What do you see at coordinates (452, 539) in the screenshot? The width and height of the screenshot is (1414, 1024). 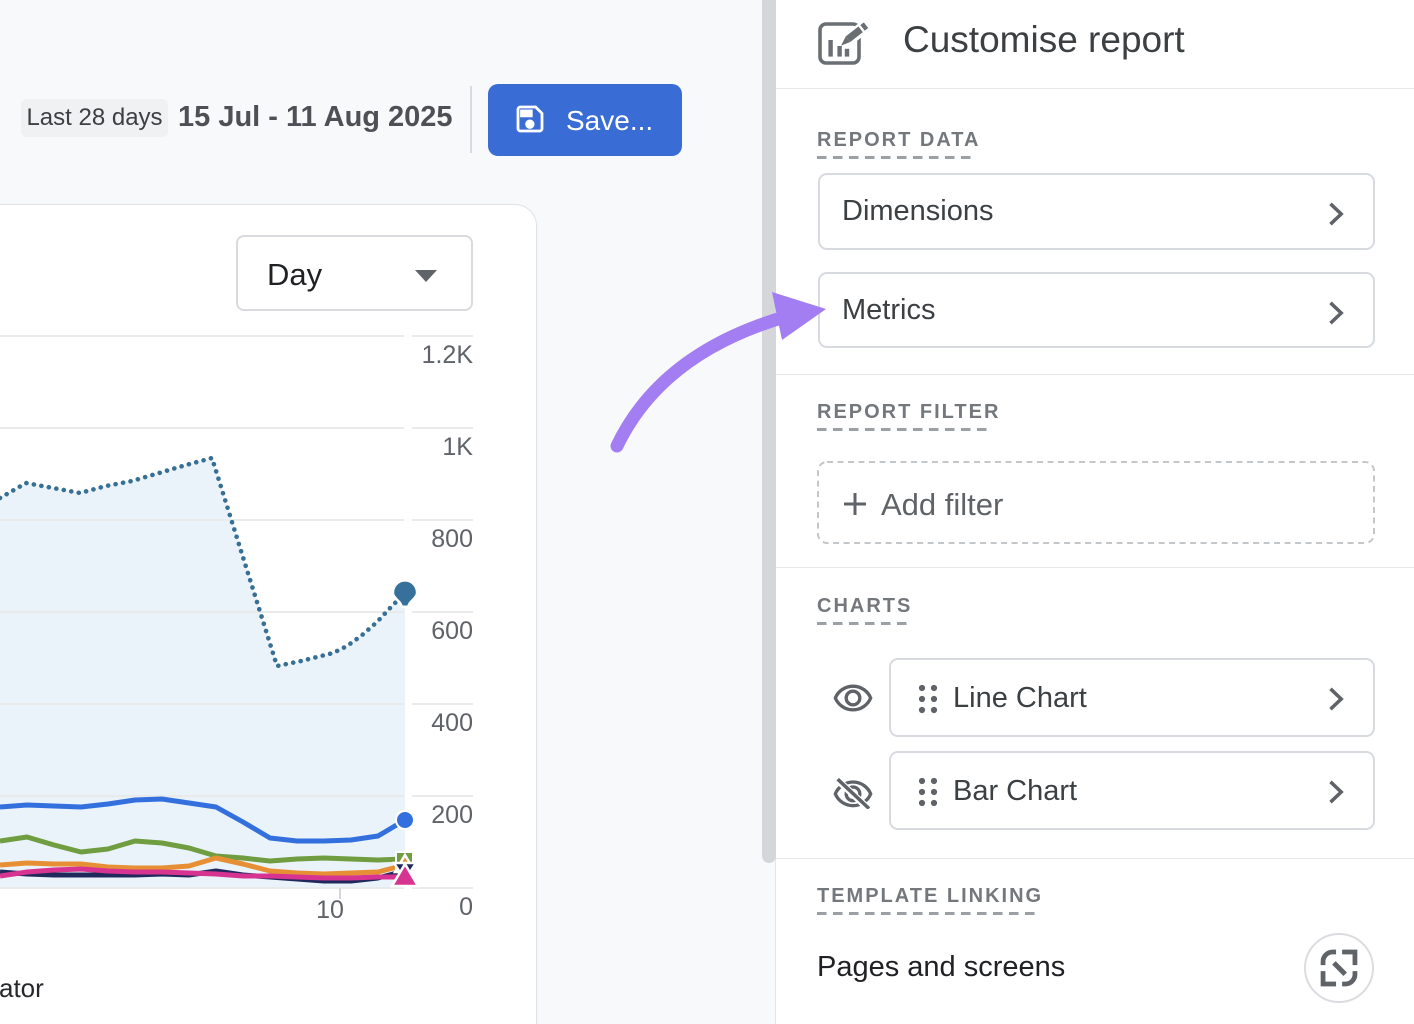 I see `svg-text: 800` at bounding box center [452, 539].